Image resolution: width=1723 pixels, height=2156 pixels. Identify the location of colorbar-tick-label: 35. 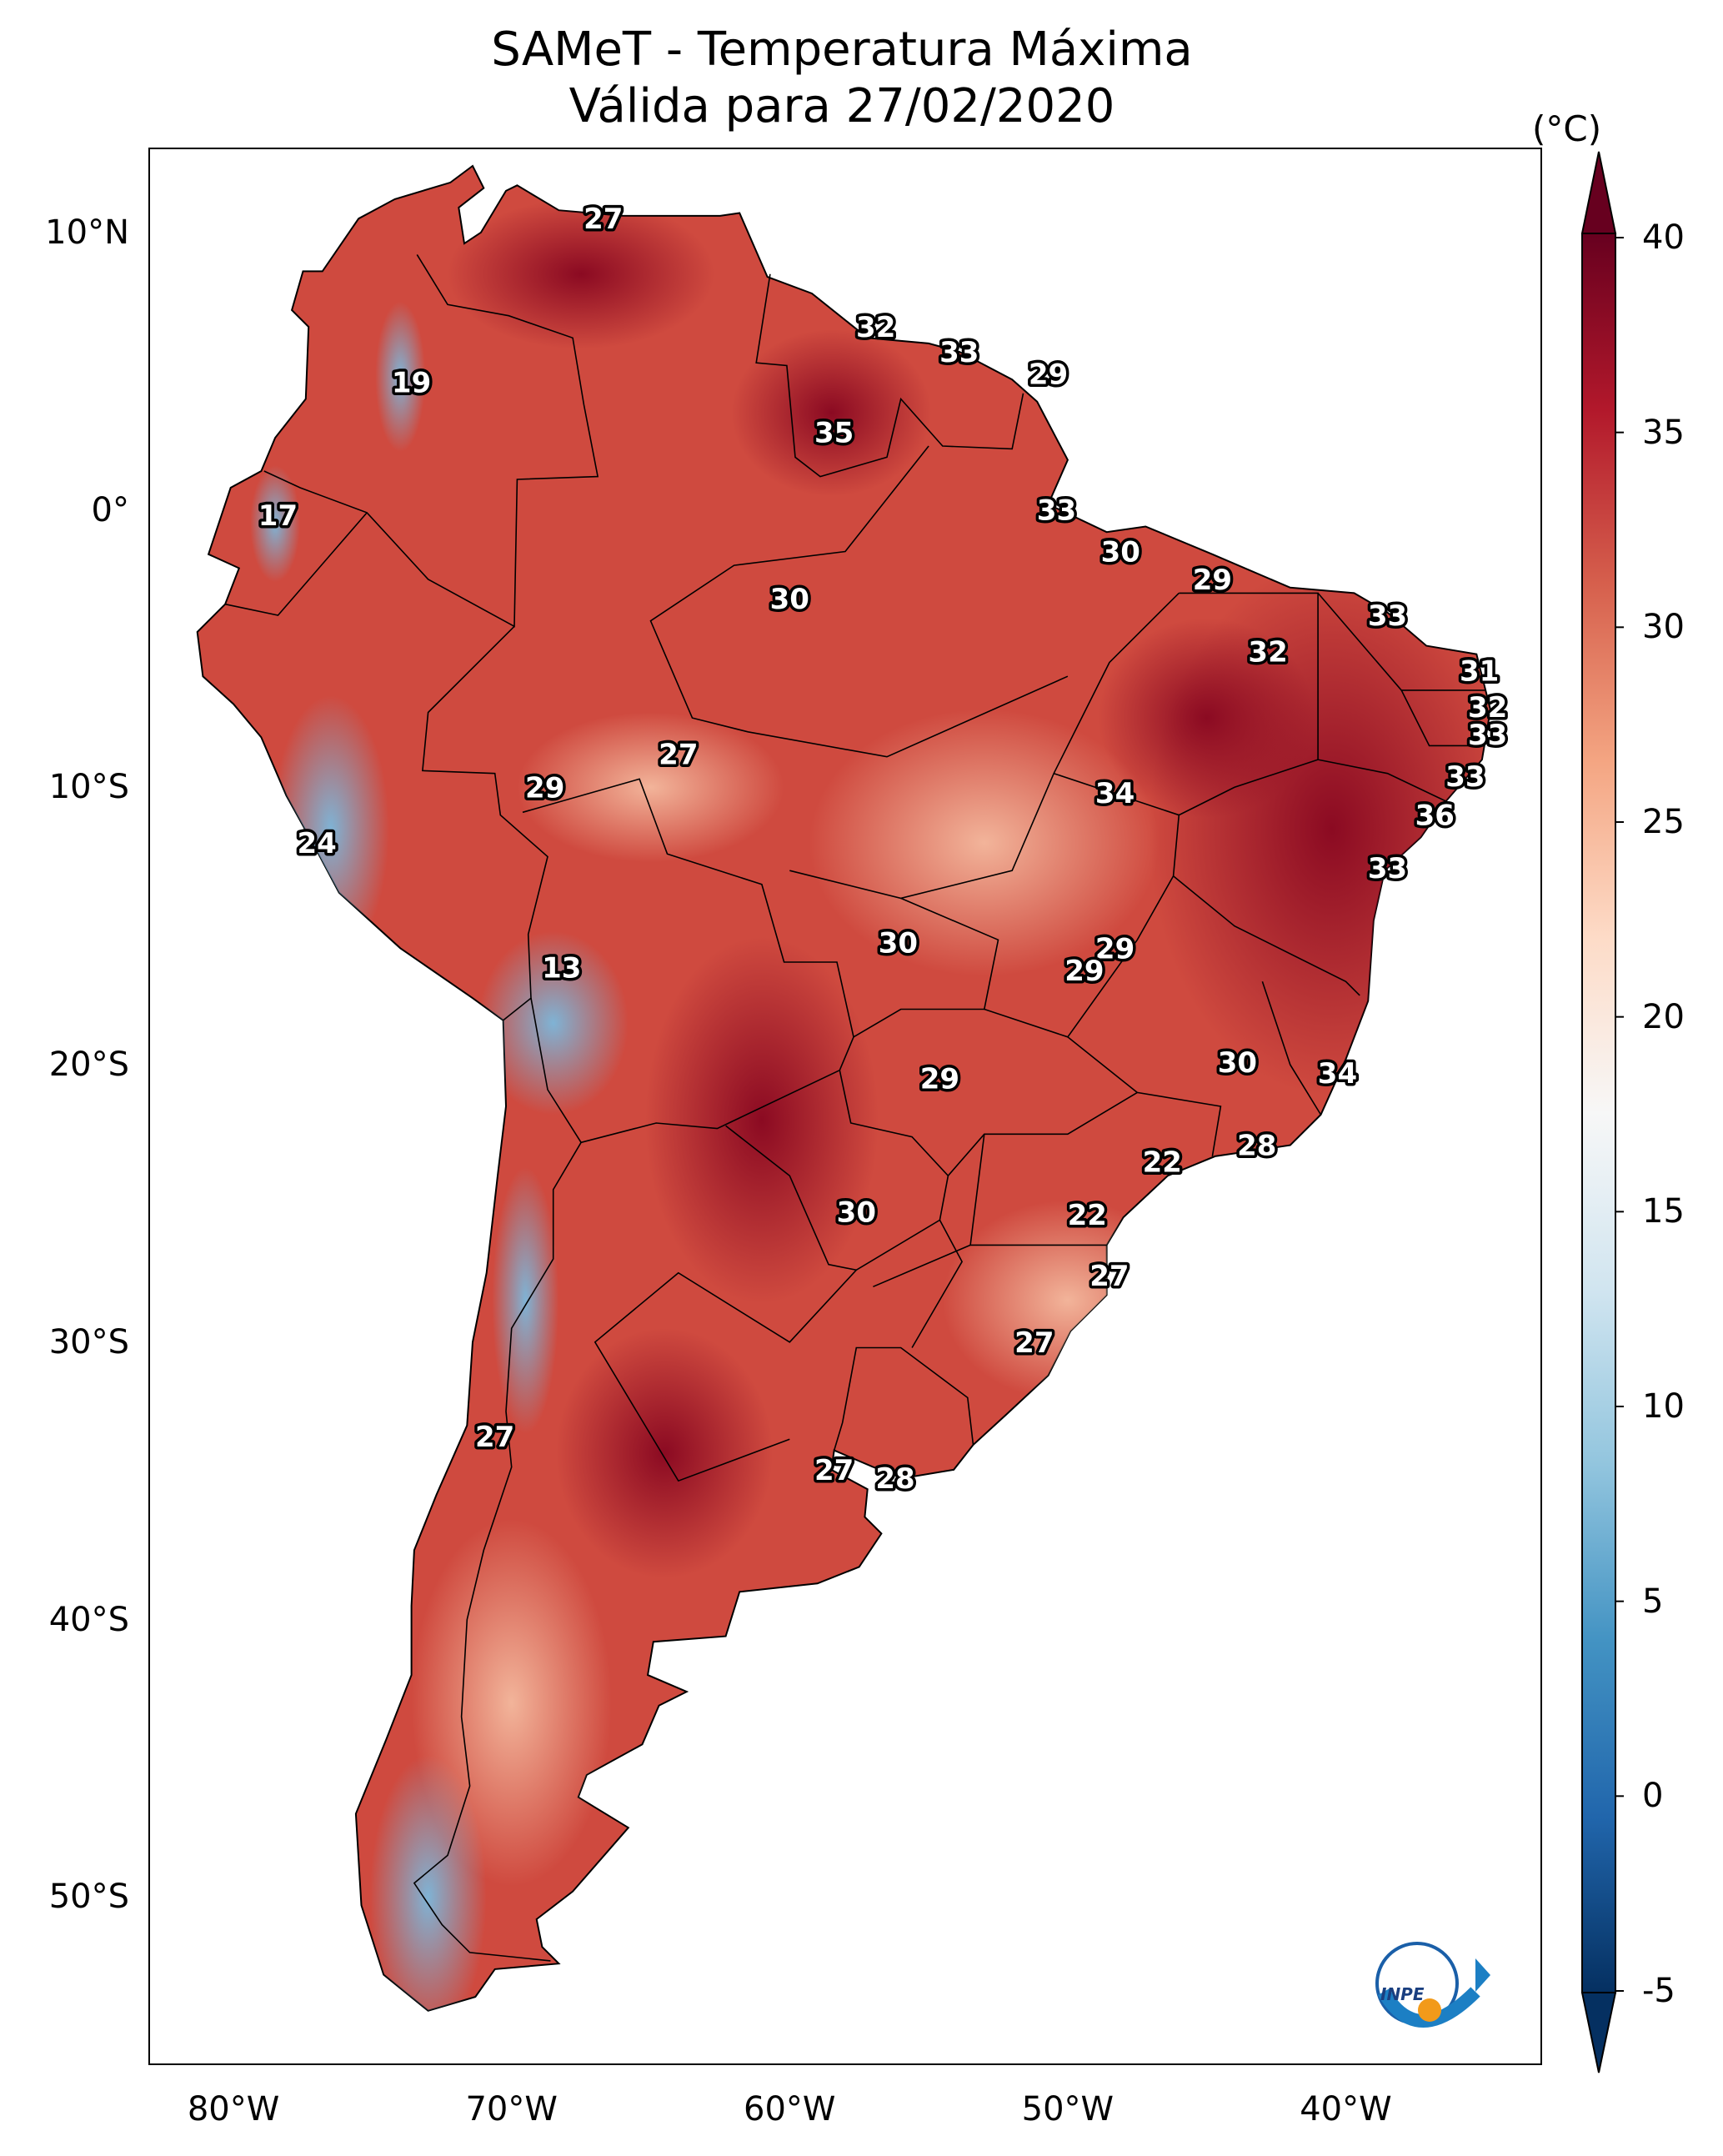
(1663, 432).